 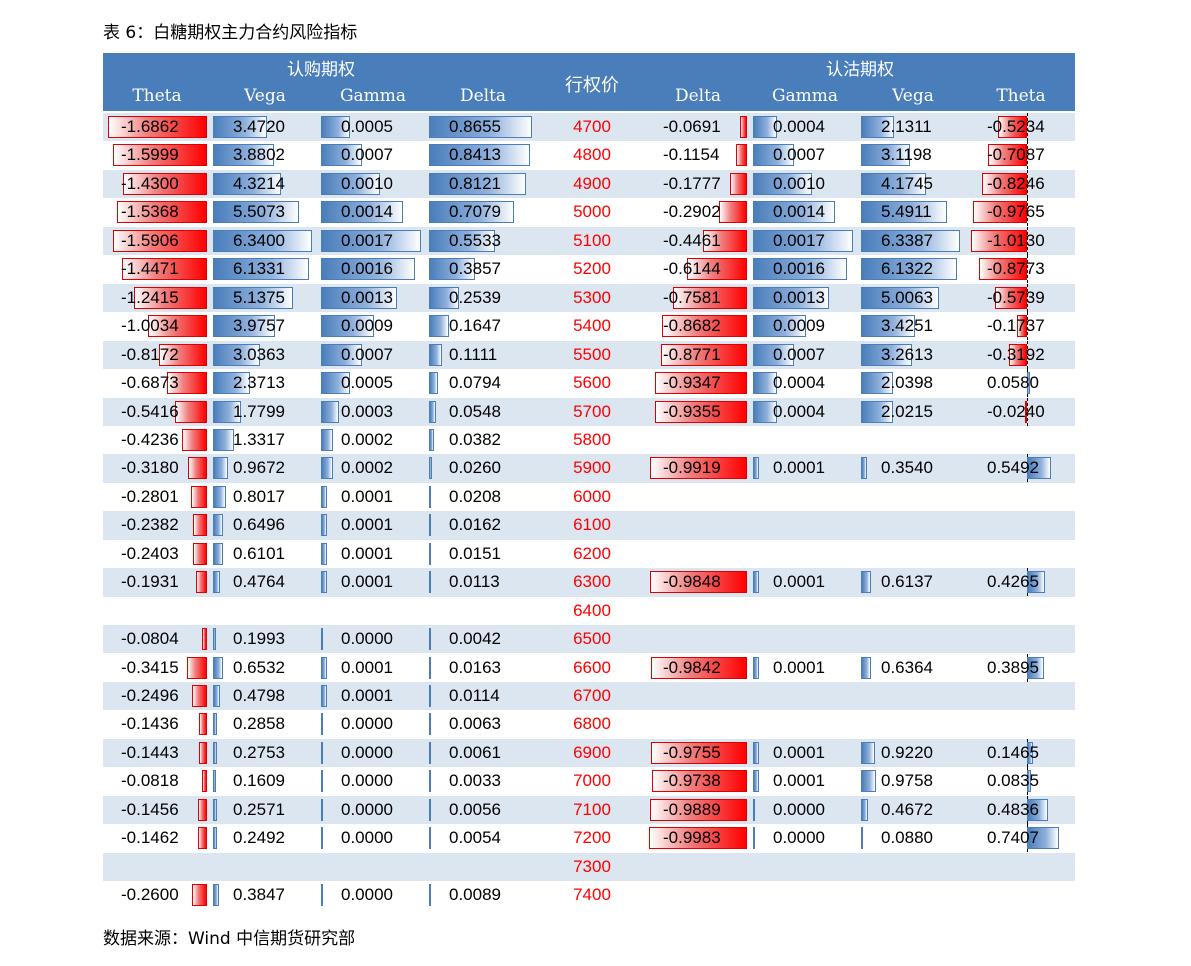 What do you see at coordinates (259, 752) in the screenshot?
I see `c-vega-cell: 0.2753` at bounding box center [259, 752].